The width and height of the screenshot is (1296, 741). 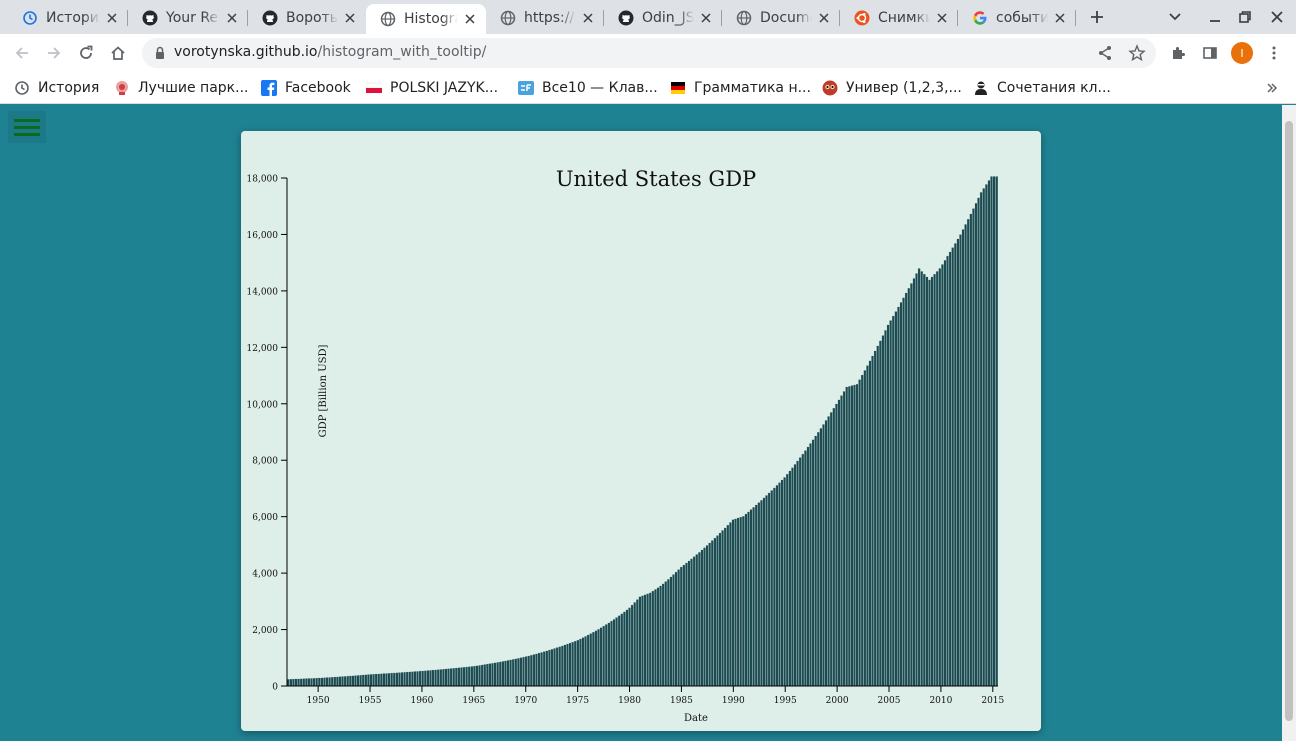 What do you see at coordinates (188, 18) in the screenshot?
I see `tab-your-repositories: Your Repositories` at bounding box center [188, 18].